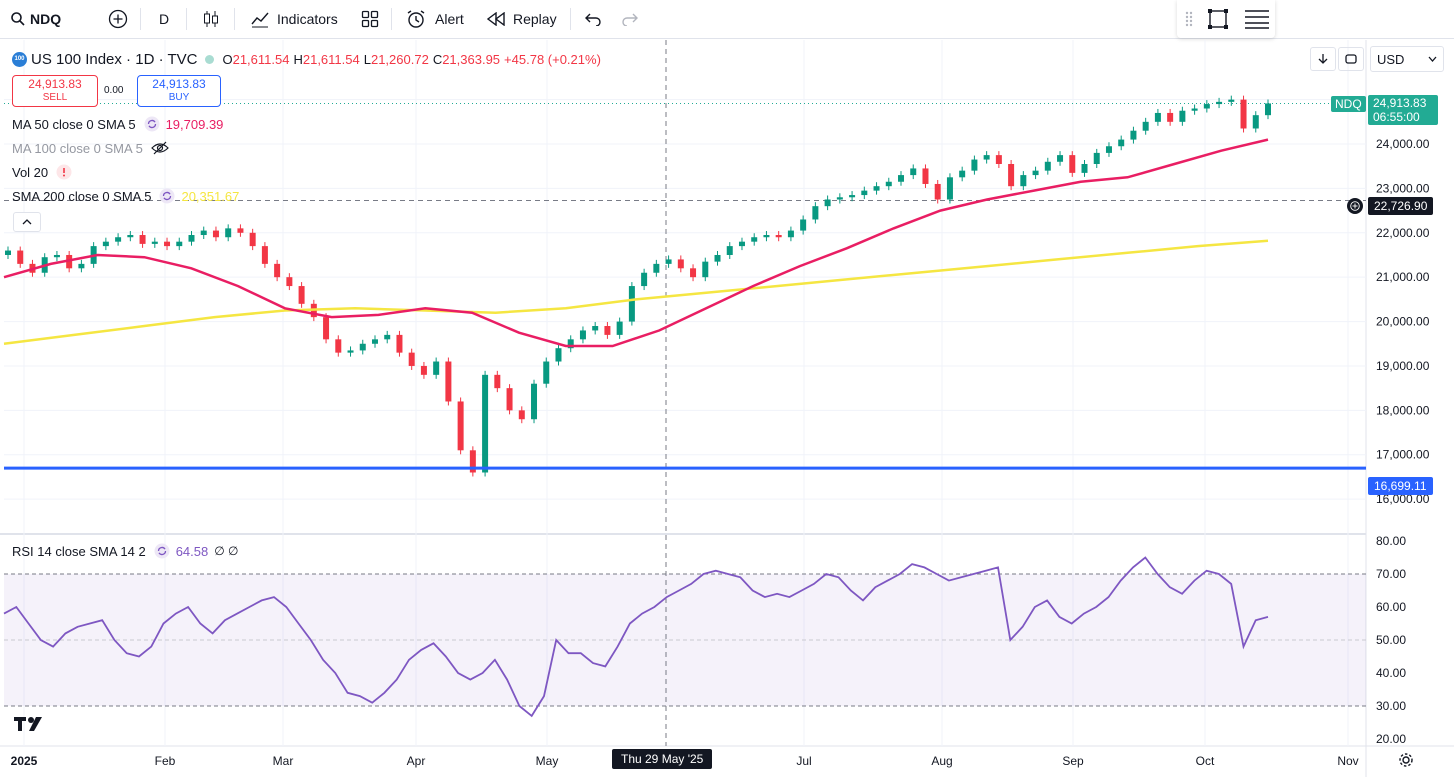 Image resolution: width=1454 pixels, height=777 pixels. I want to click on indicators-button: Indicators, so click(294, 19).